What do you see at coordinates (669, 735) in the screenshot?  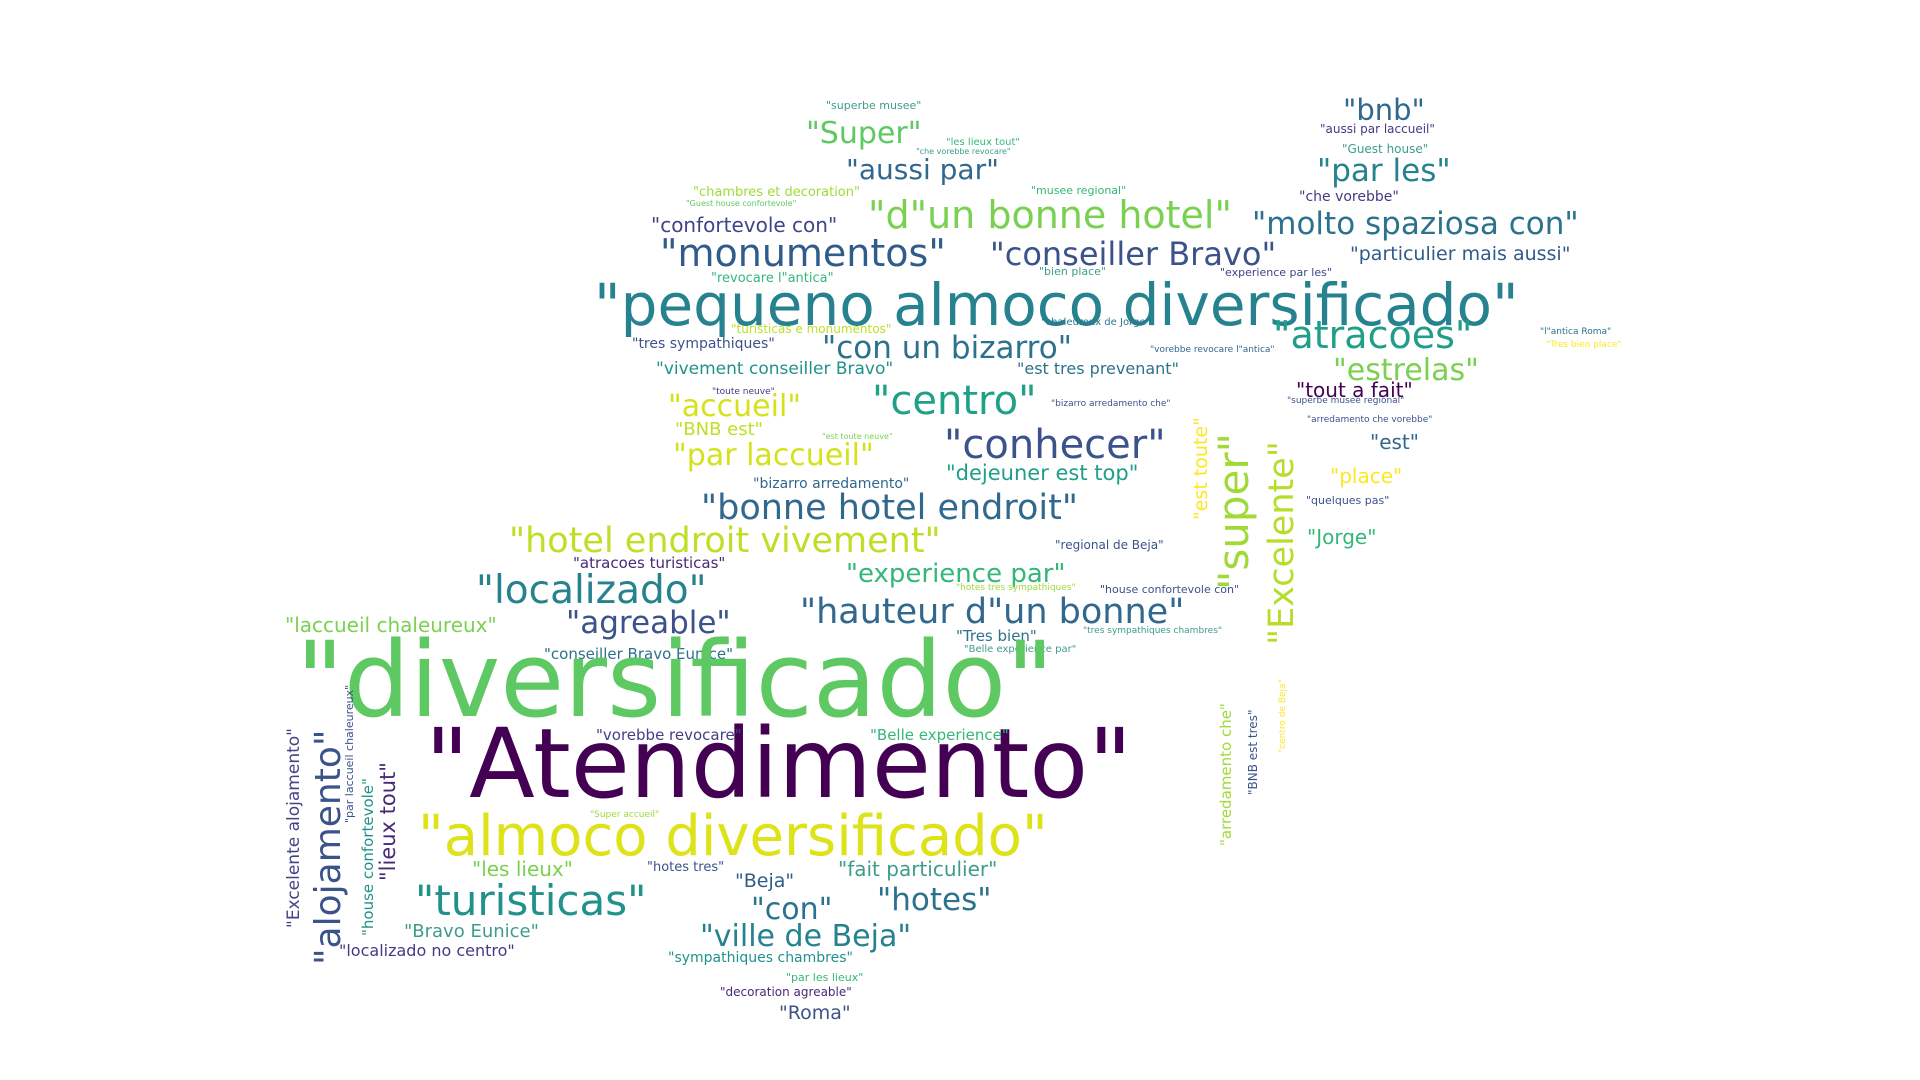 I see `word: "vorebbe revocare"` at bounding box center [669, 735].